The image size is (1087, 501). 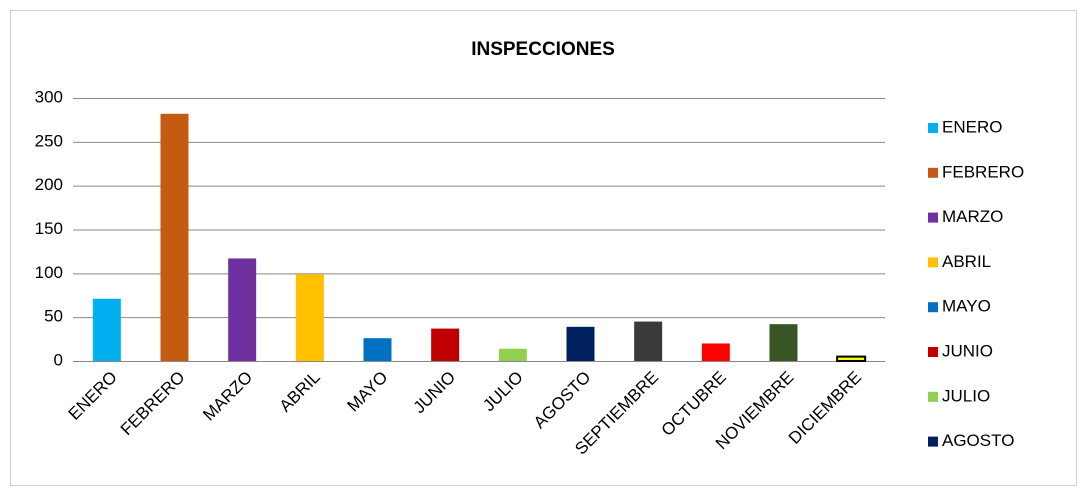 I want to click on legend-label: JUNIO, so click(x=967, y=350).